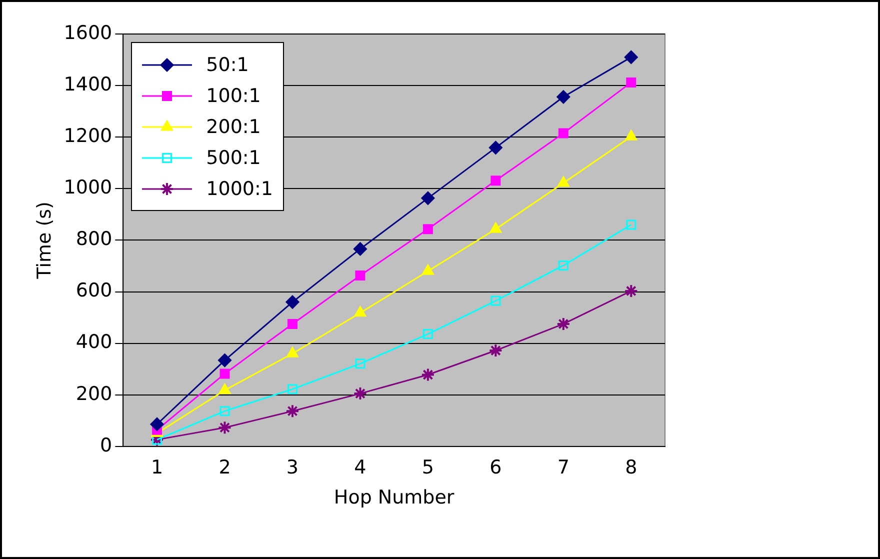 The image size is (880, 559). I want to click on x-tick-label: 7, so click(563, 467).